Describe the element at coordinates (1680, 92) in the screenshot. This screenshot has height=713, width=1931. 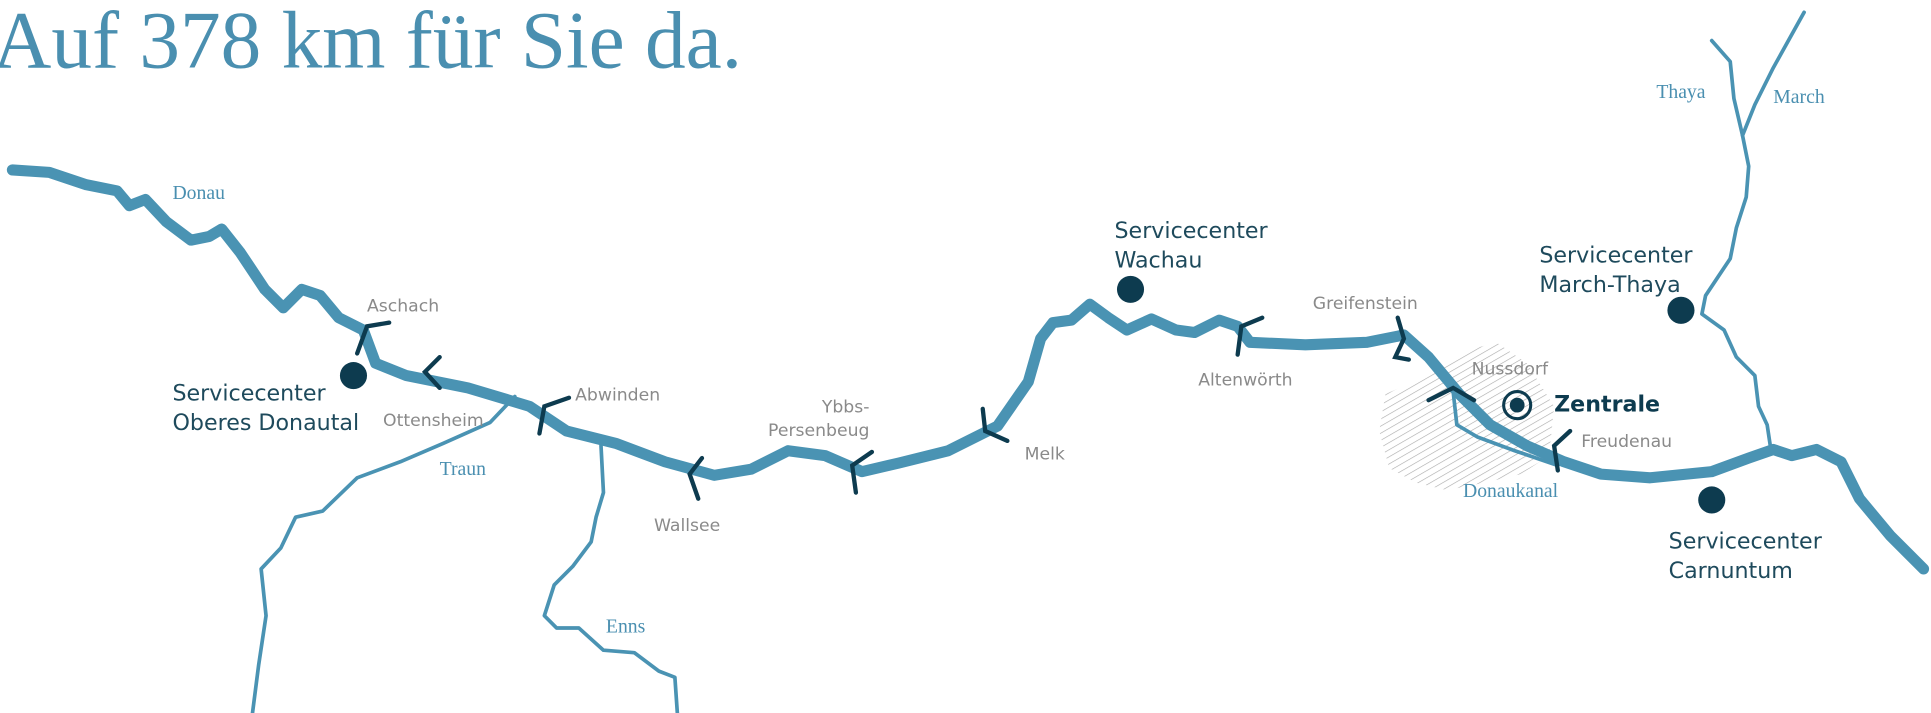
I see `river-label: Thaya` at that location.